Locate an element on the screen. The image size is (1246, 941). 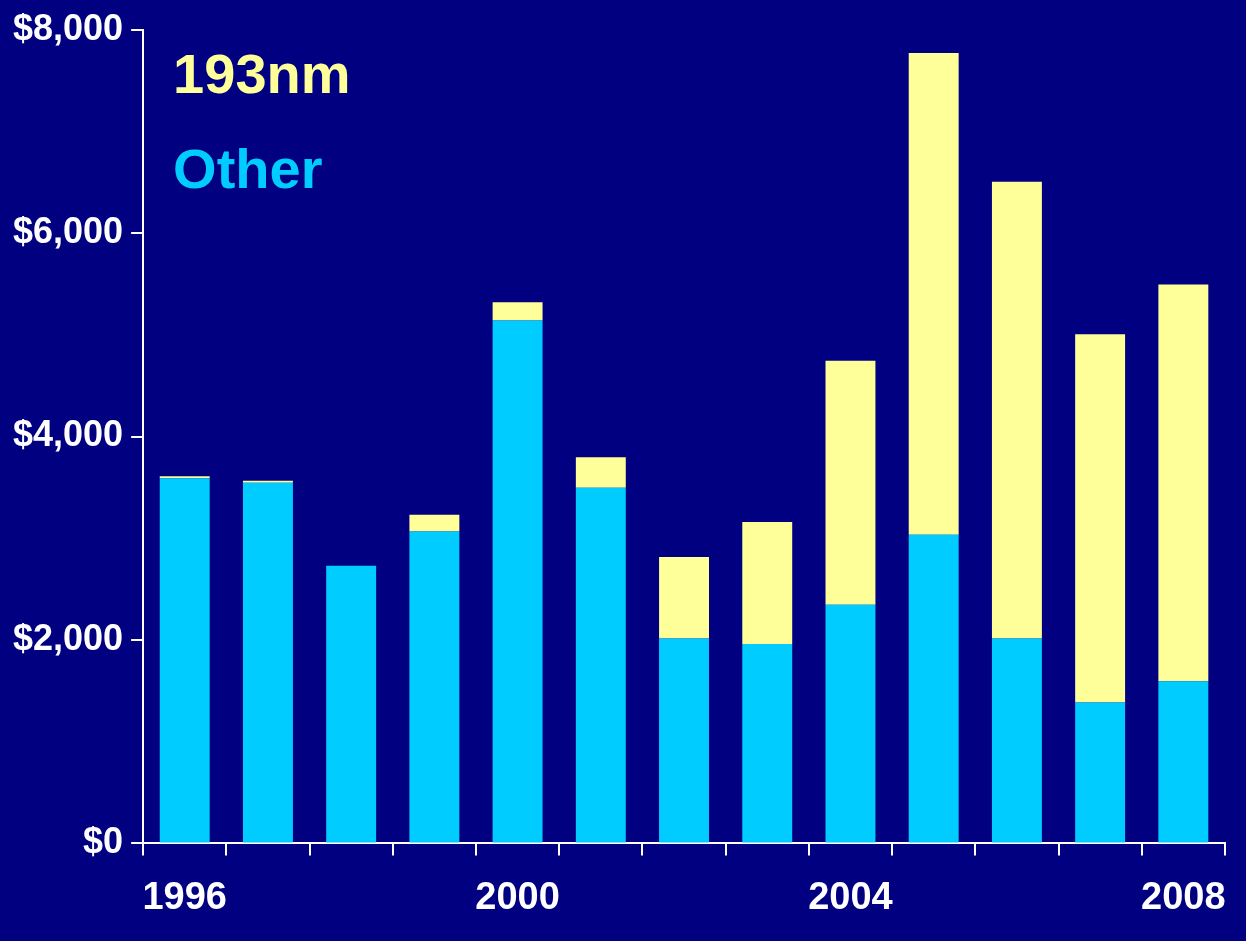
text: 193nm is located at coordinates (262, 74).